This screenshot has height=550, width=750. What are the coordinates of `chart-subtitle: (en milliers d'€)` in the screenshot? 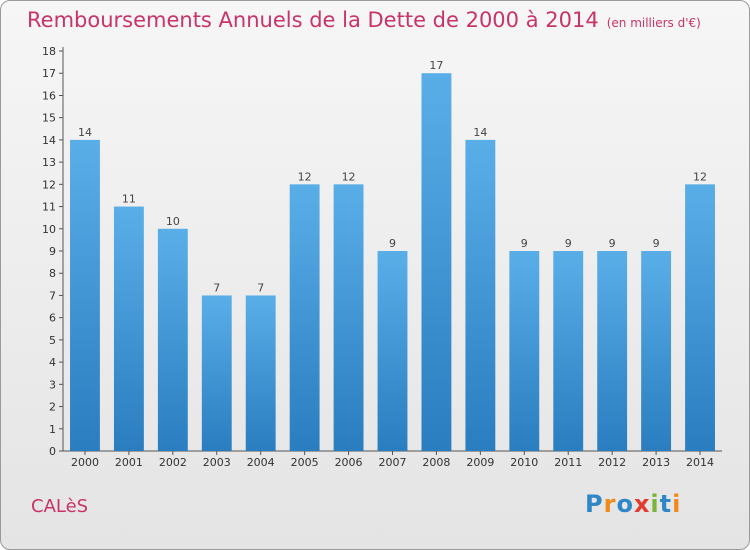 It's located at (653, 23).